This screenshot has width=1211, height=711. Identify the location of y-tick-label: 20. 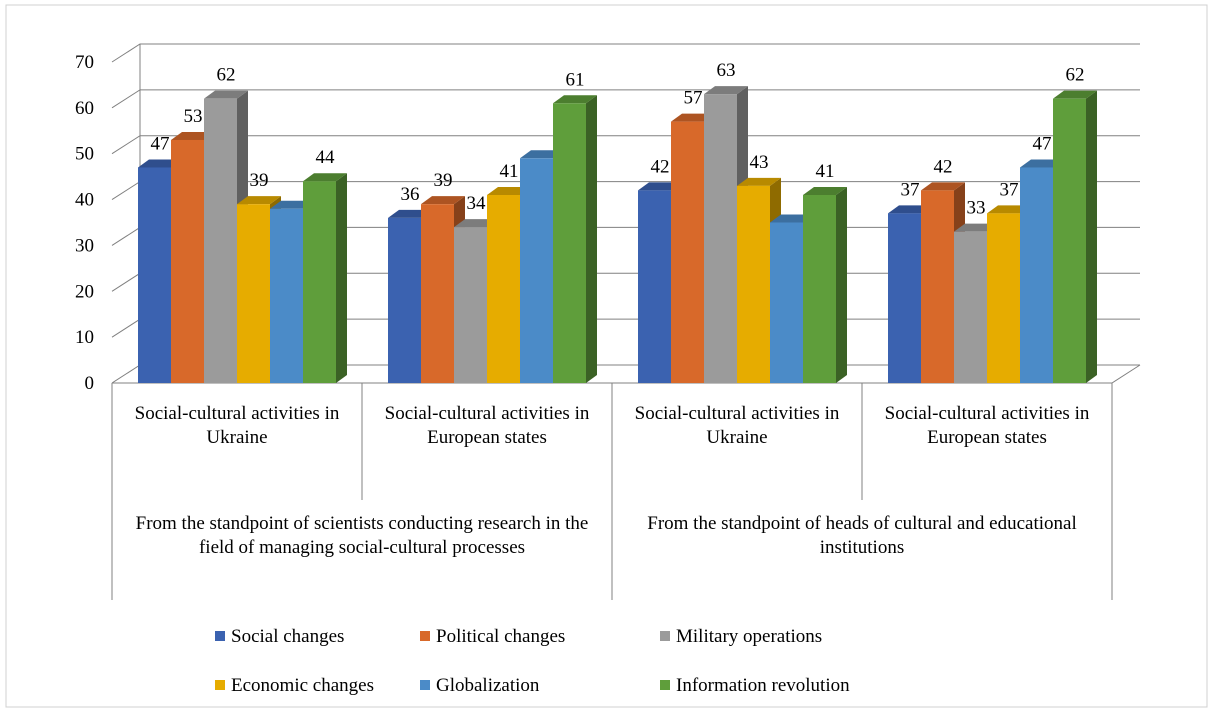
(84, 291).